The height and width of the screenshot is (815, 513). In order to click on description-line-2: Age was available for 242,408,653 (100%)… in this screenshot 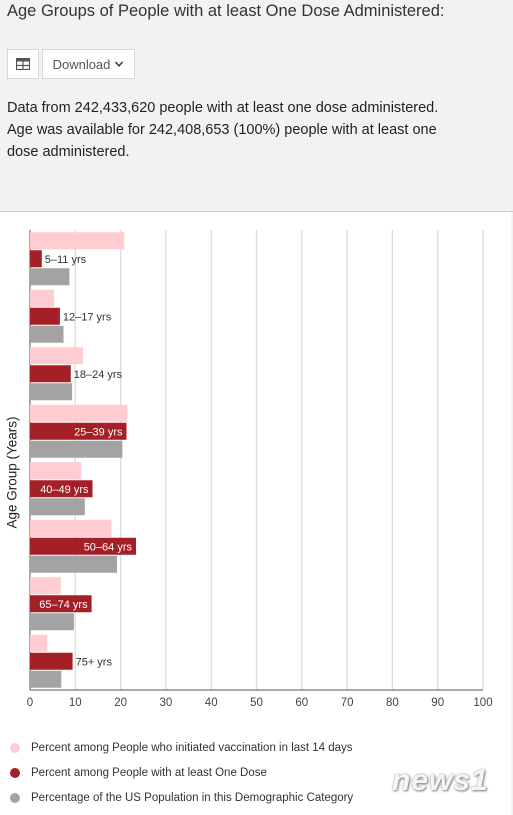, I will do `click(222, 130)`.